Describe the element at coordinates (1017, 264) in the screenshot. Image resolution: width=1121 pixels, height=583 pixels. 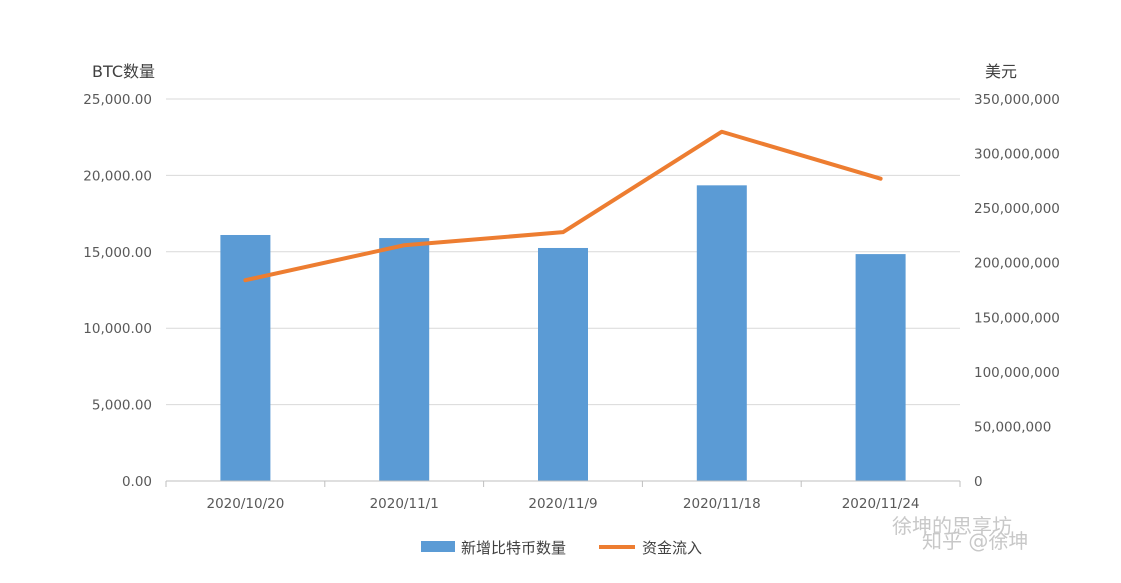
I see `right-axis-tick-label: 200,000,000` at that location.